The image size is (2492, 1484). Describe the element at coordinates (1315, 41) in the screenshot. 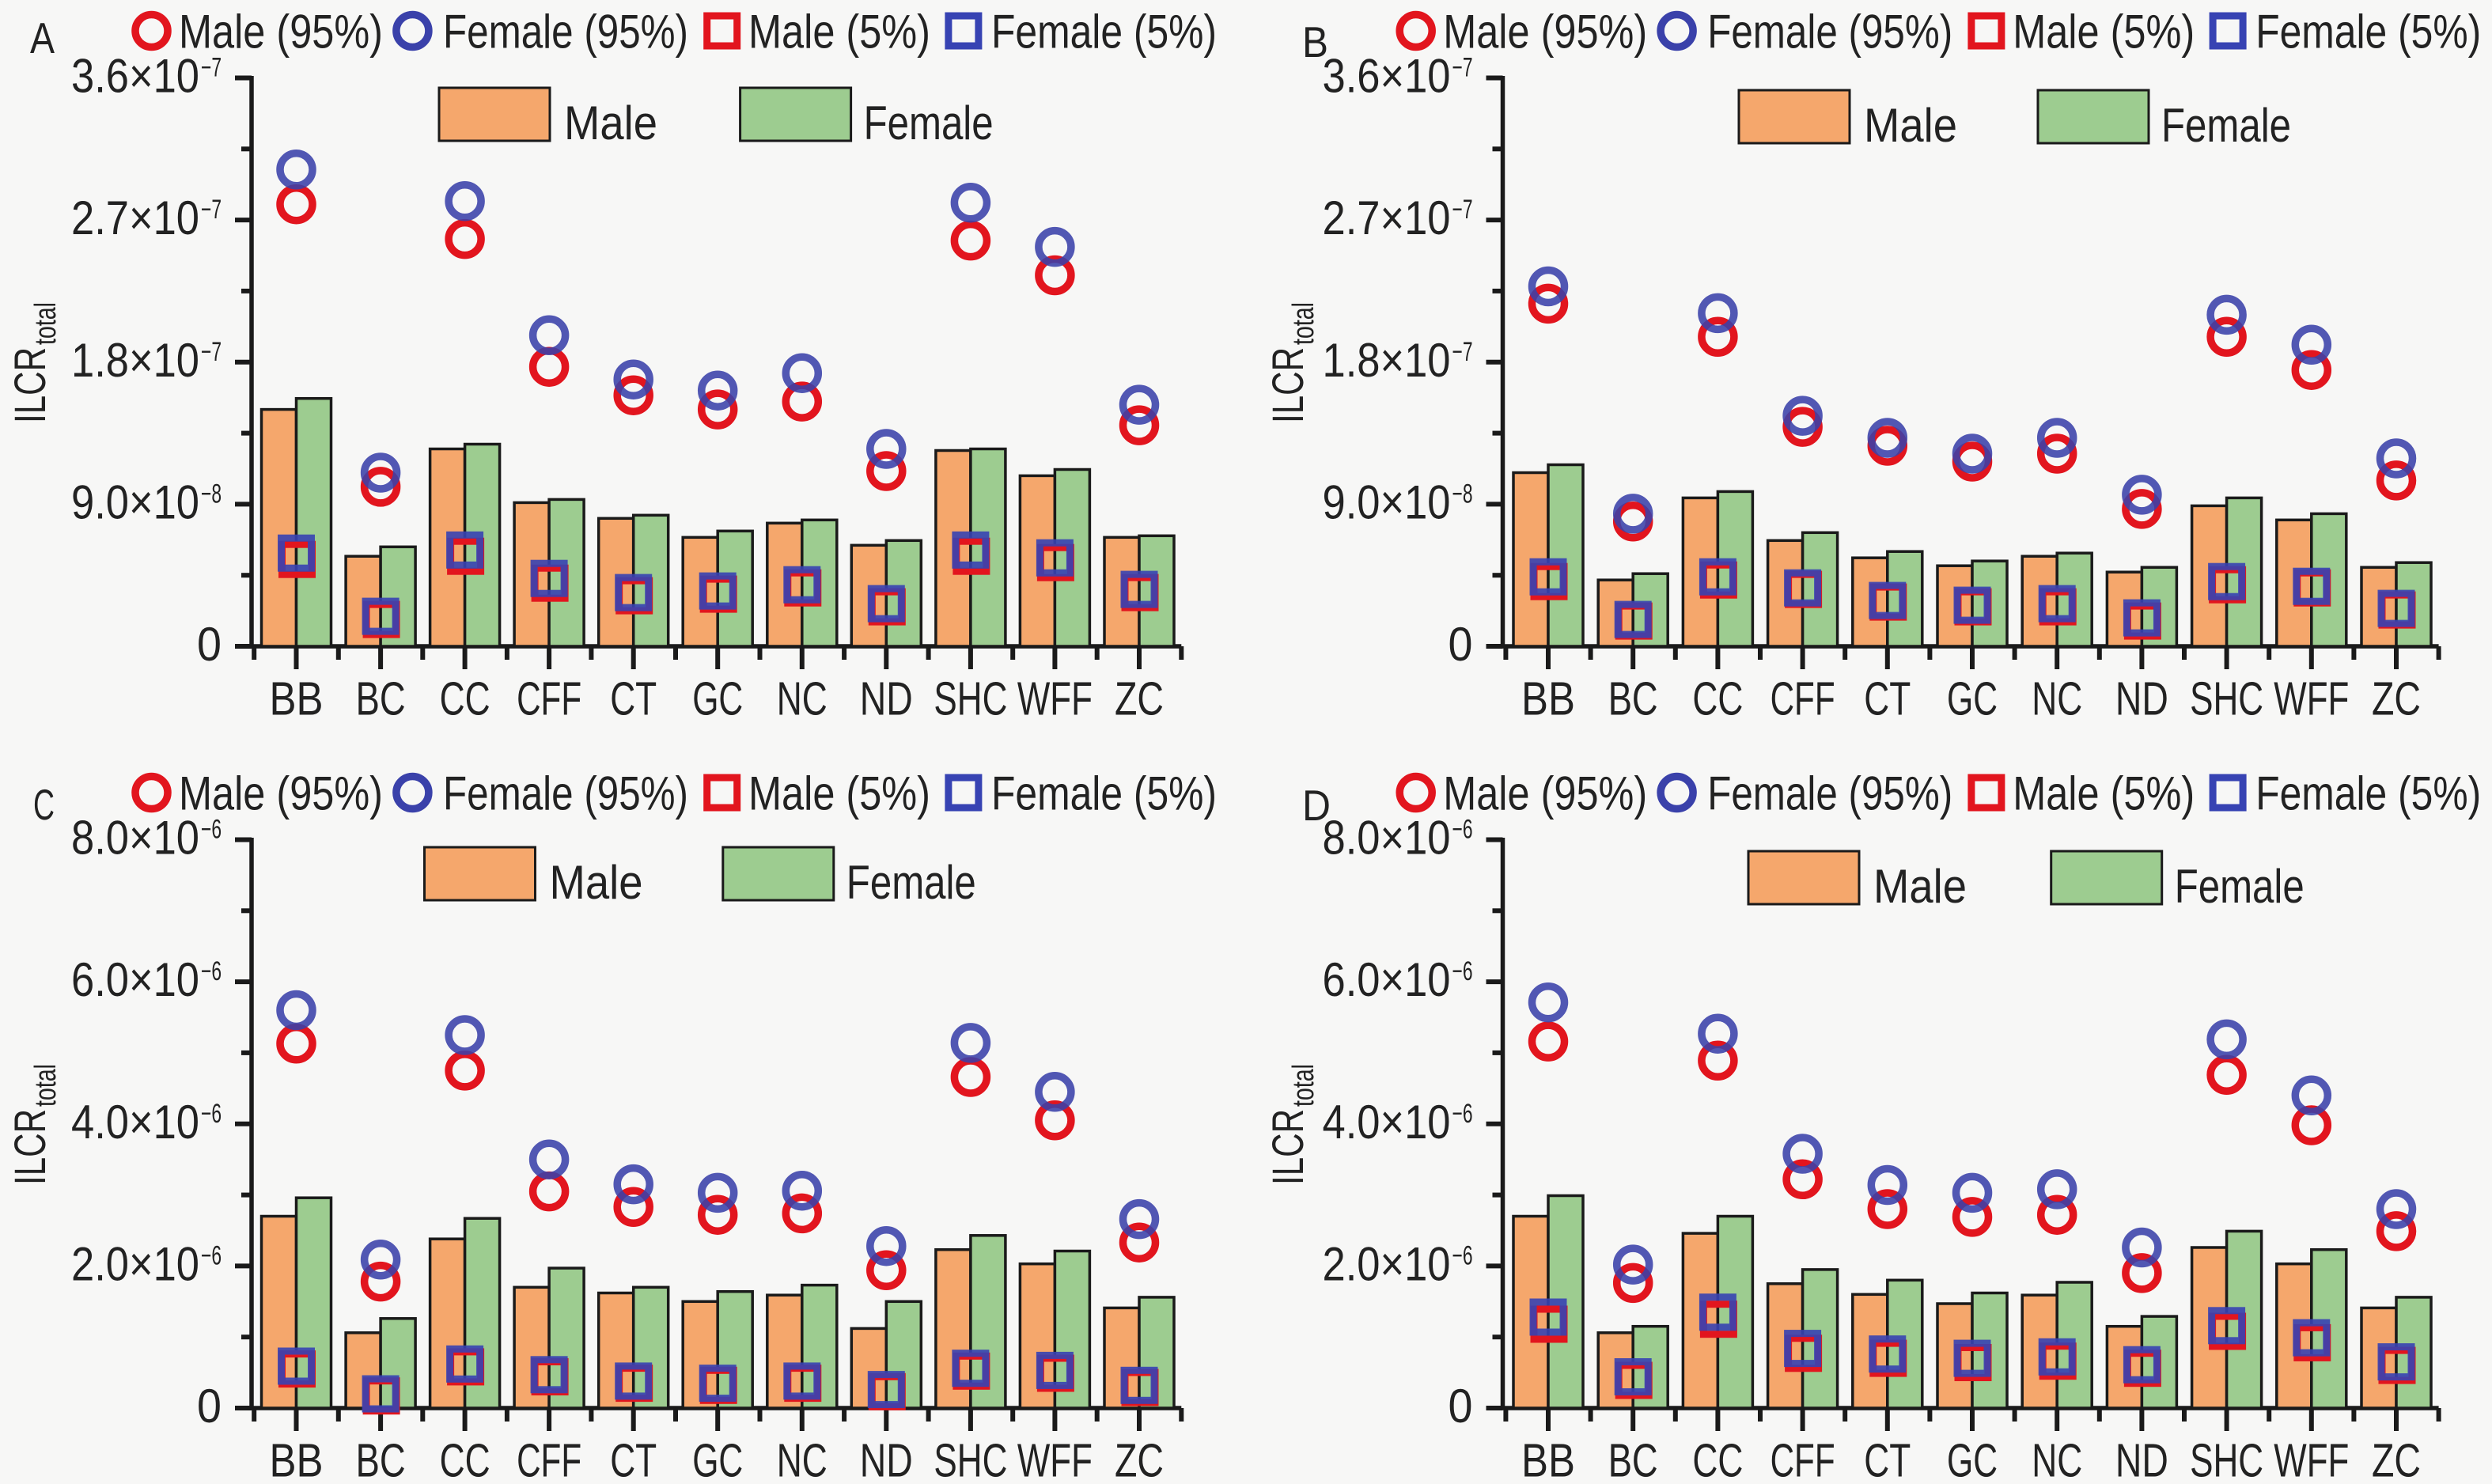

I see `svg-text: B` at that location.